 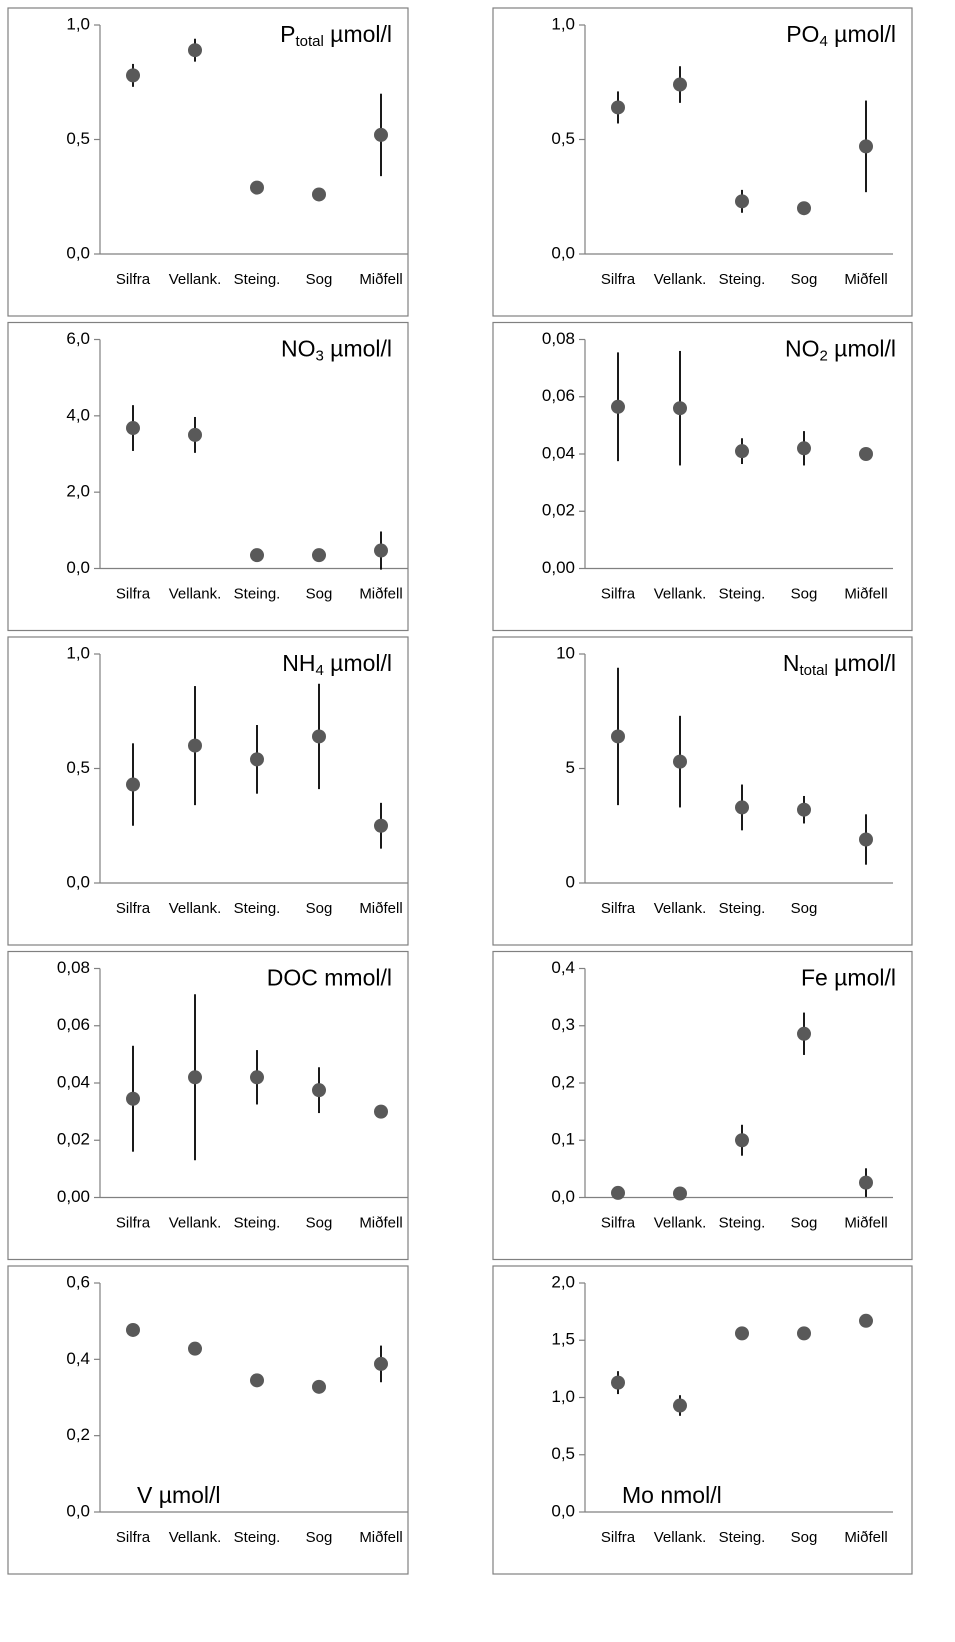 I want to click on title-subscript: 3, so click(x=319, y=355).